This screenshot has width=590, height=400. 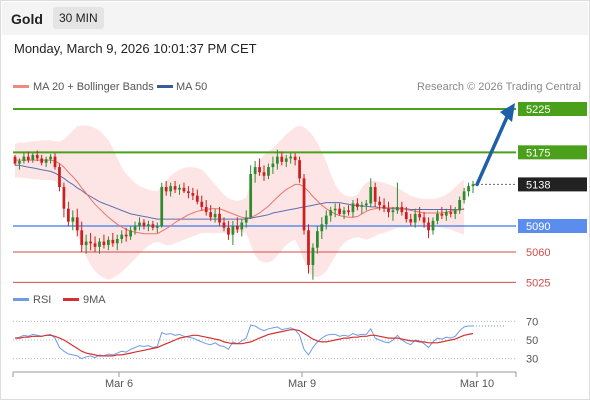 I want to click on x-tick-label: Mar 6, so click(x=119, y=384).